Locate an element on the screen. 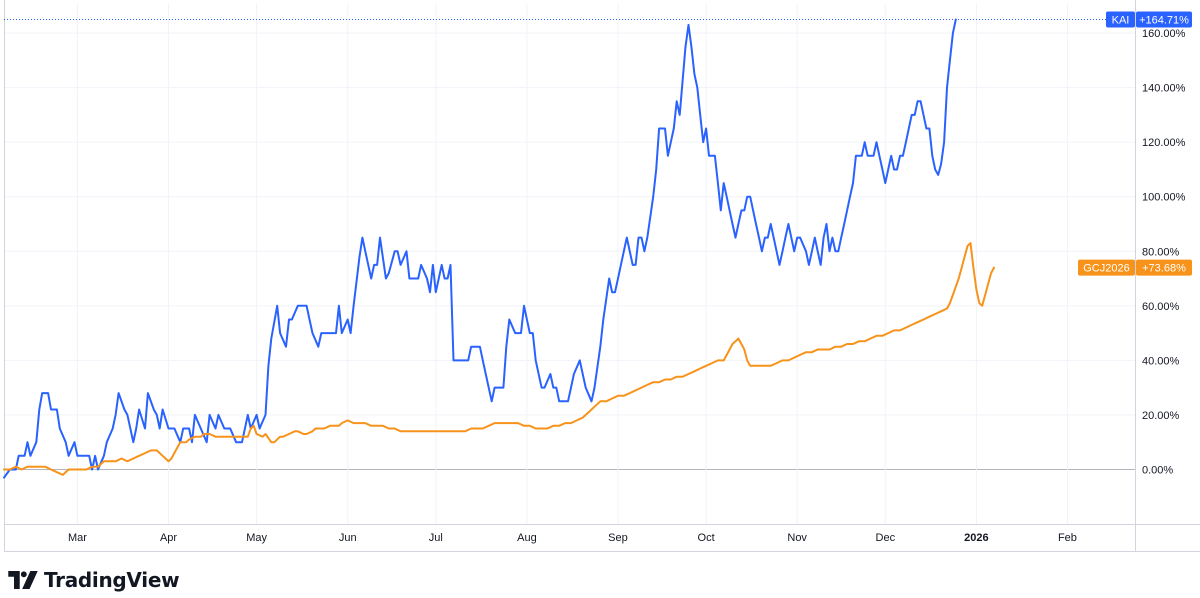 This screenshot has width=1200, height=598. x-tick-label: Dec is located at coordinates (886, 538).